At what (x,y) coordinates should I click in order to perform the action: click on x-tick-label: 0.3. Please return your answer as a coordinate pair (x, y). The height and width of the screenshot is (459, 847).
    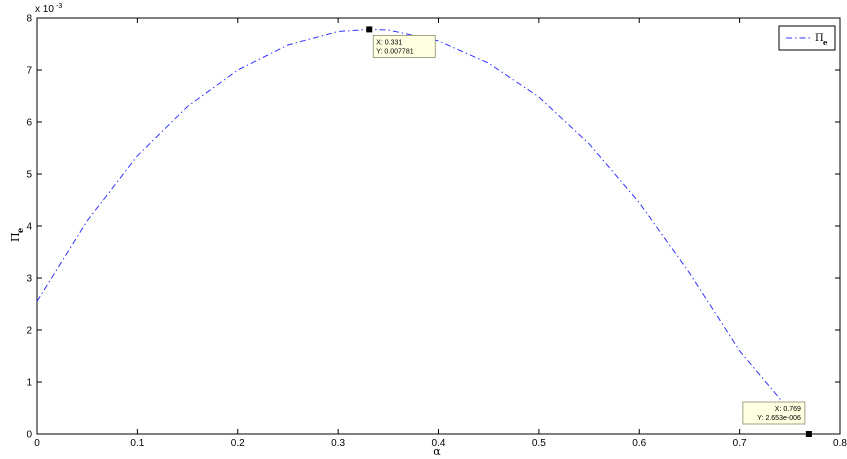
    Looking at the image, I should click on (338, 443).